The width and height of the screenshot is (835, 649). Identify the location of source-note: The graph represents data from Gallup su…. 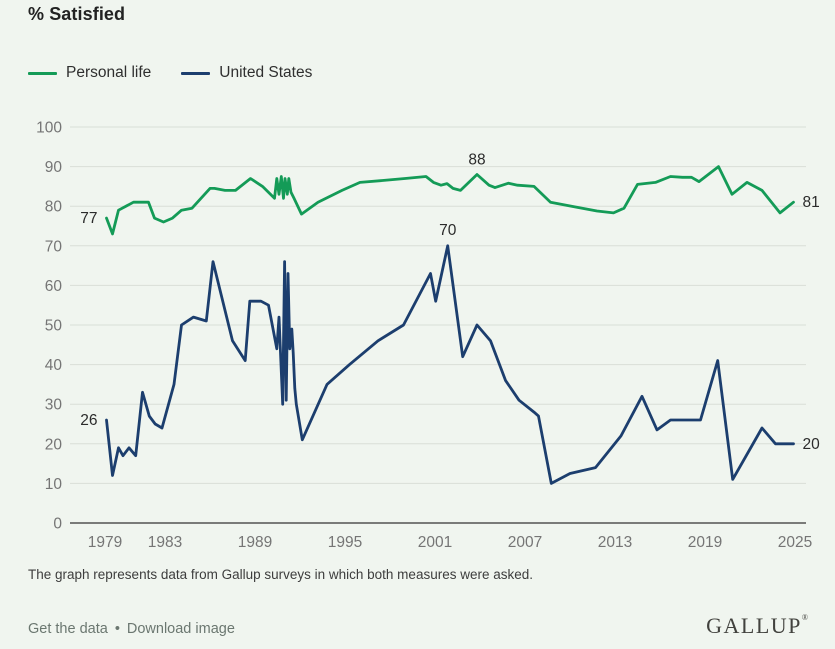
(280, 574).